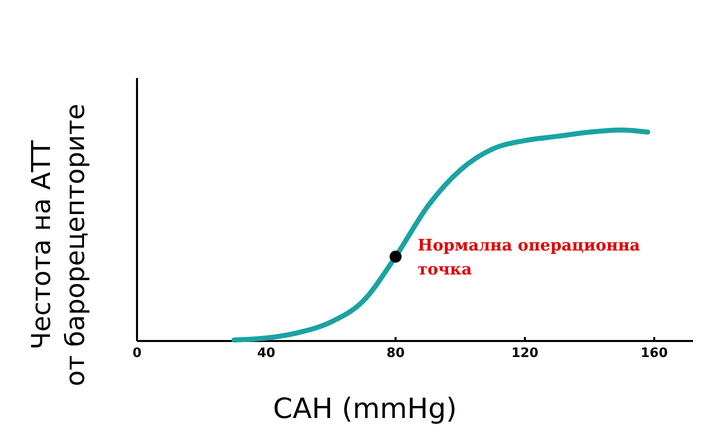 The image size is (721, 432). What do you see at coordinates (524, 353) in the screenshot?
I see `x-tick-label: 120` at bounding box center [524, 353].